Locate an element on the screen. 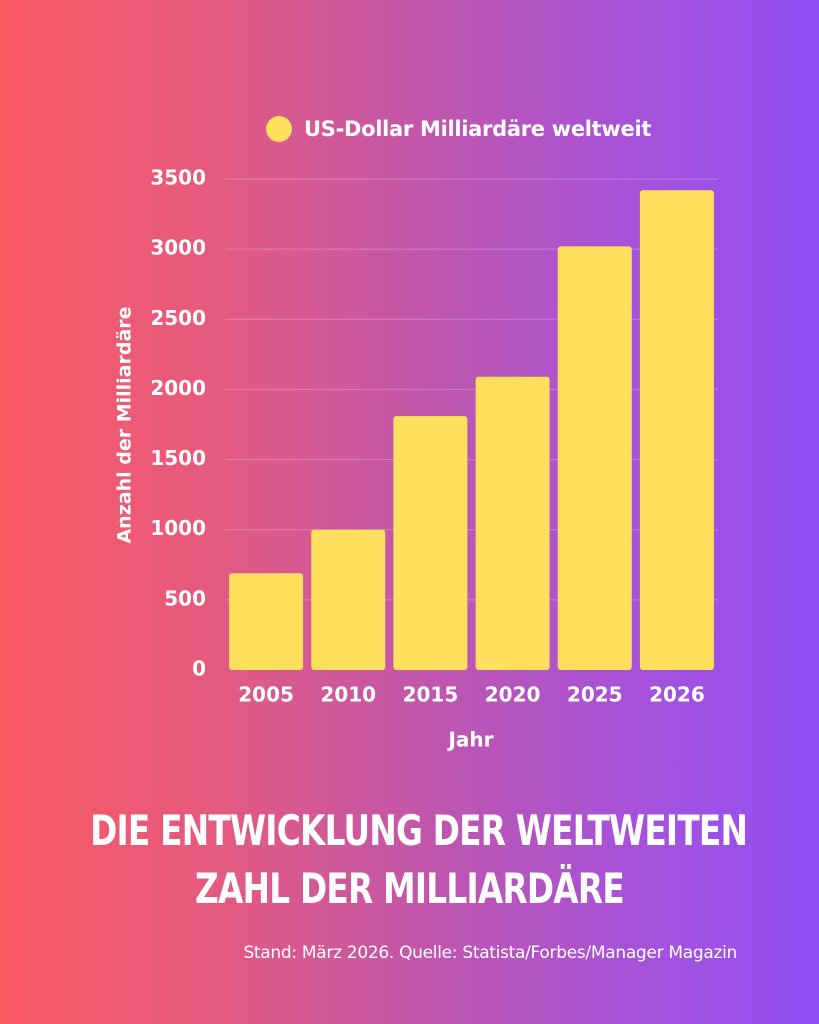 Image resolution: width=819 pixels, height=1024 pixels. x-tick-label: 2020 is located at coordinates (513, 695).